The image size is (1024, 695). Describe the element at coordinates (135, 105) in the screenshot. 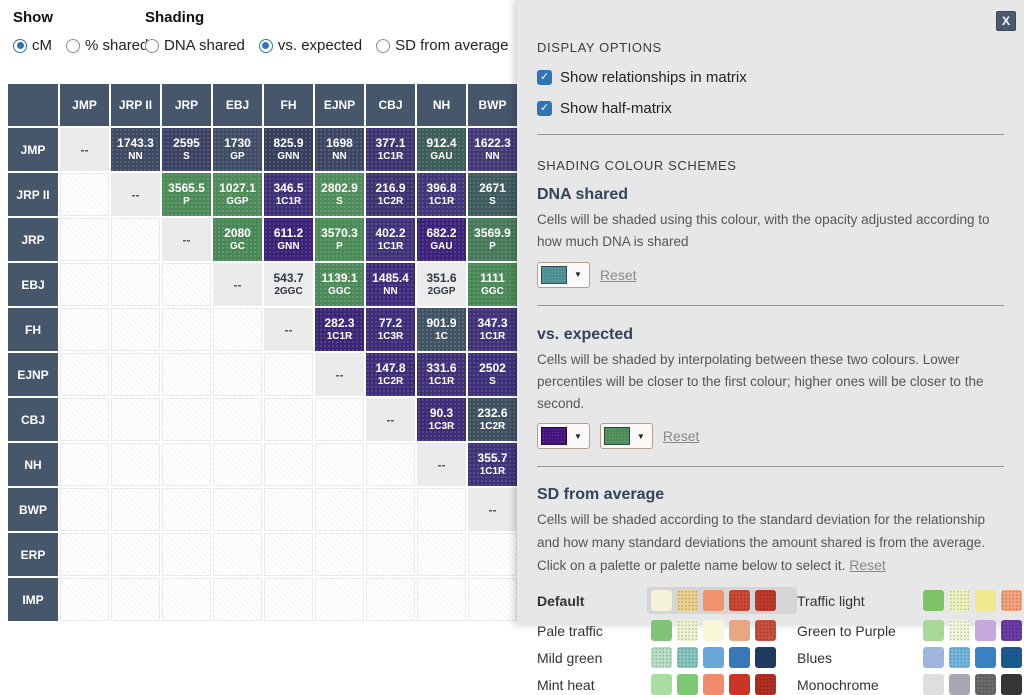

I see `matrix-column-header: JRP II` at that location.